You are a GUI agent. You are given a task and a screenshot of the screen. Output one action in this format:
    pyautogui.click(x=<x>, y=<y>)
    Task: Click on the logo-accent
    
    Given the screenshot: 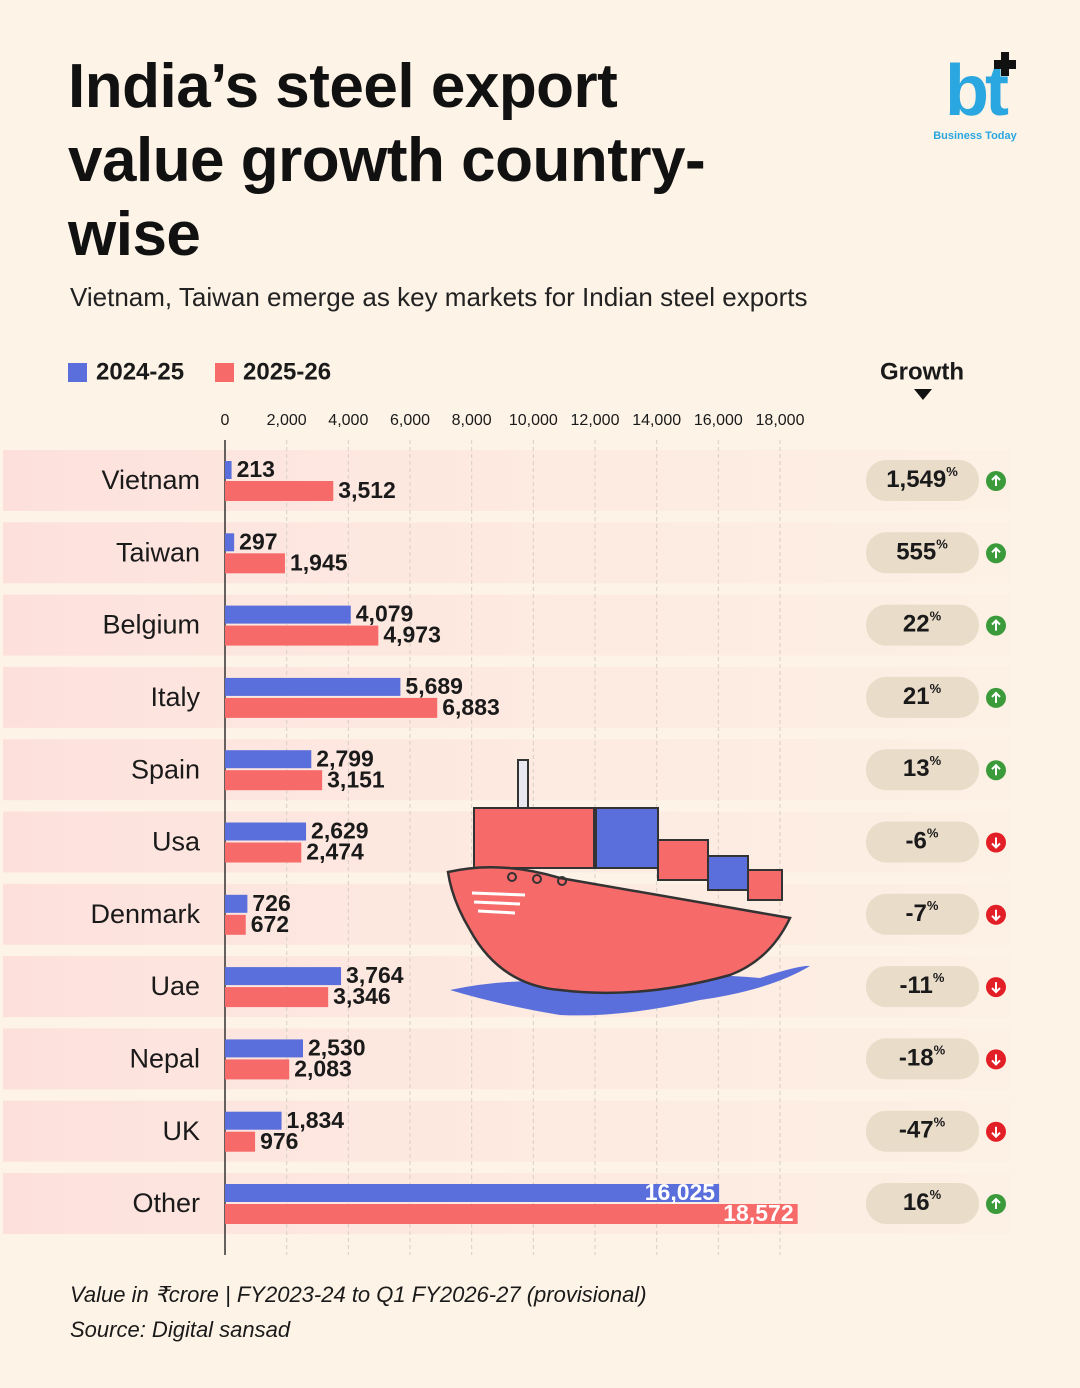 What is the action you would take?
    pyautogui.click(x=1005, y=64)
    